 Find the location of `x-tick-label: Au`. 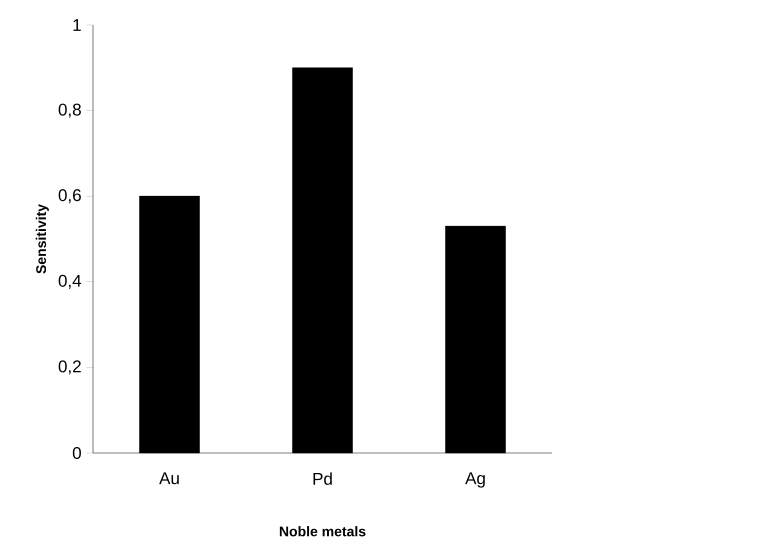

x-tick-label: Au is located at coordinates (169, 478).